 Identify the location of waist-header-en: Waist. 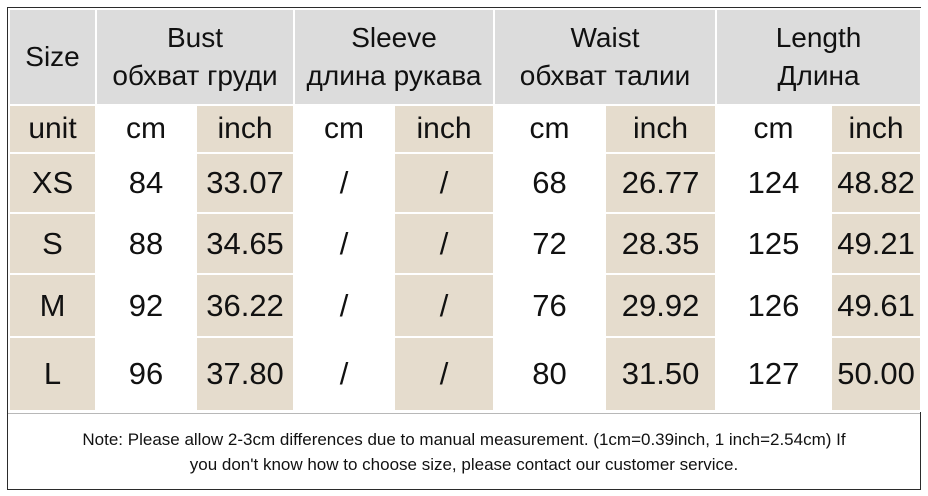
(605, 37).